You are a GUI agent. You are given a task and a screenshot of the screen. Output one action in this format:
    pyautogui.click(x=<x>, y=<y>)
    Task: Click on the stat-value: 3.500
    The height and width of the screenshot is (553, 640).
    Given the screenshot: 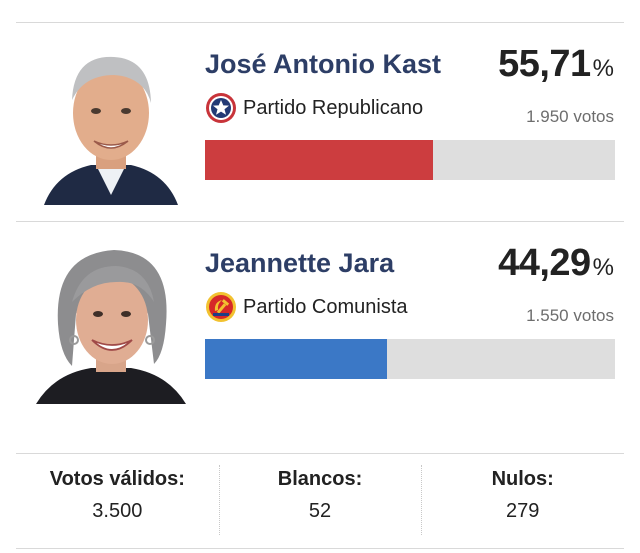 What is the action you would take?
    pyautogui.click(x=117, y=511)
    